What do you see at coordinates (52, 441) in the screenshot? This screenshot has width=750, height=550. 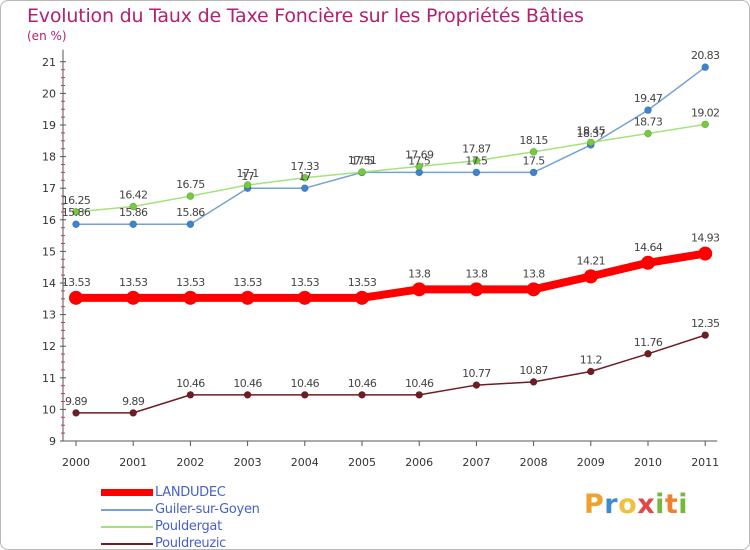 I see `y-tick-label: 9` at bounding box center [52, 441].